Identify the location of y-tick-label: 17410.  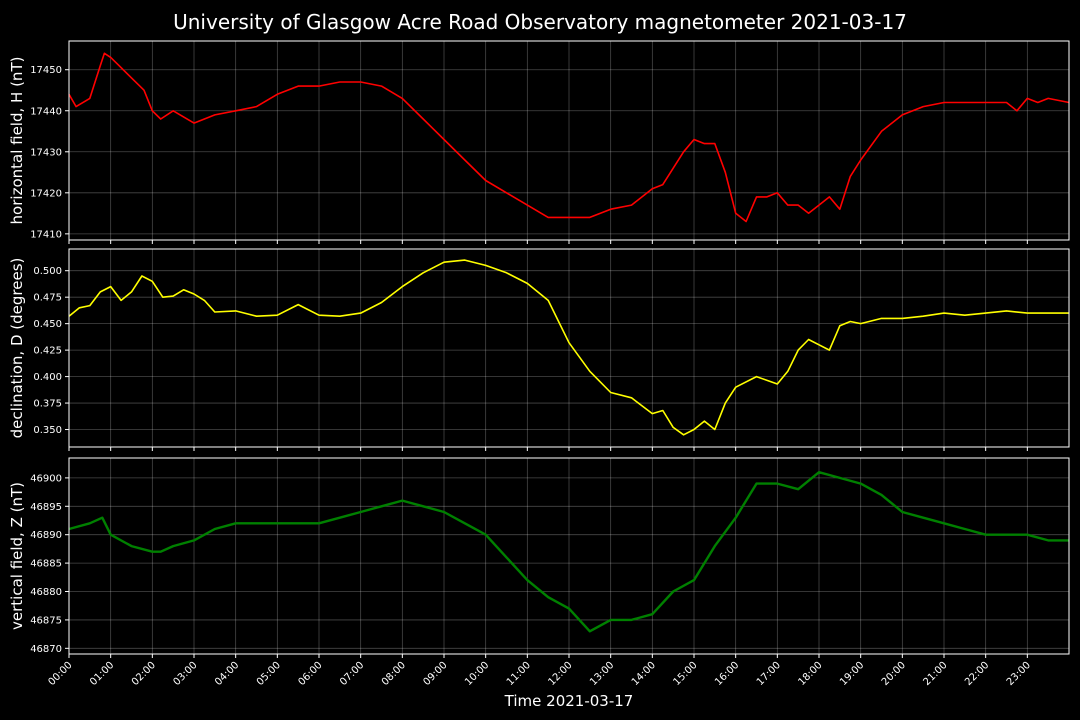
(46, 234).